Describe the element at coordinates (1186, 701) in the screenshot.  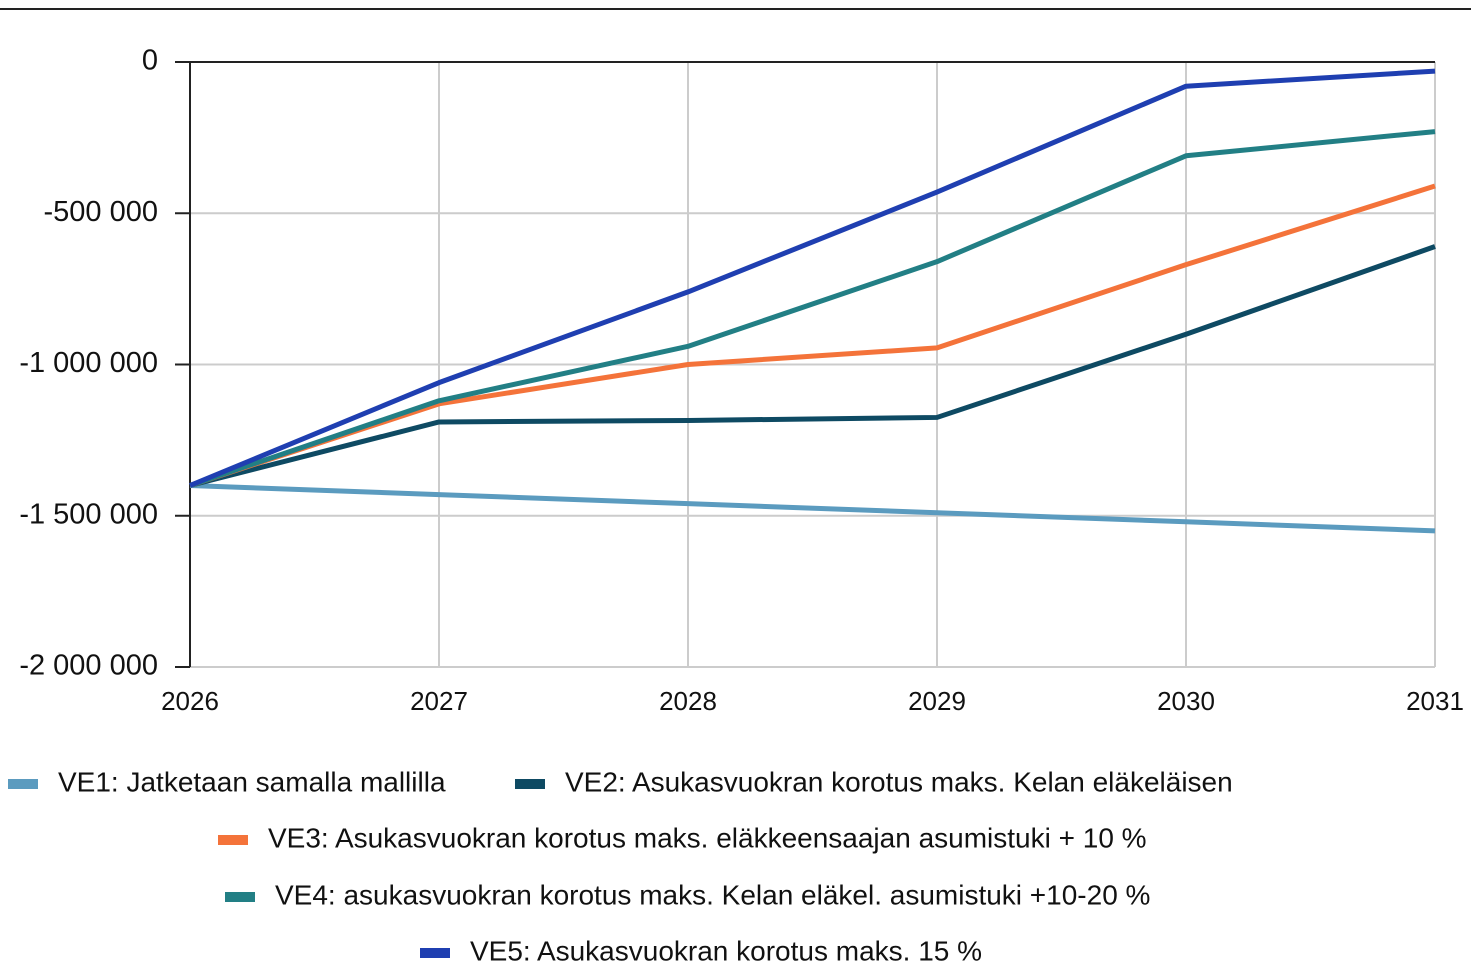
I see `x-tick-label: 2030` at that location.